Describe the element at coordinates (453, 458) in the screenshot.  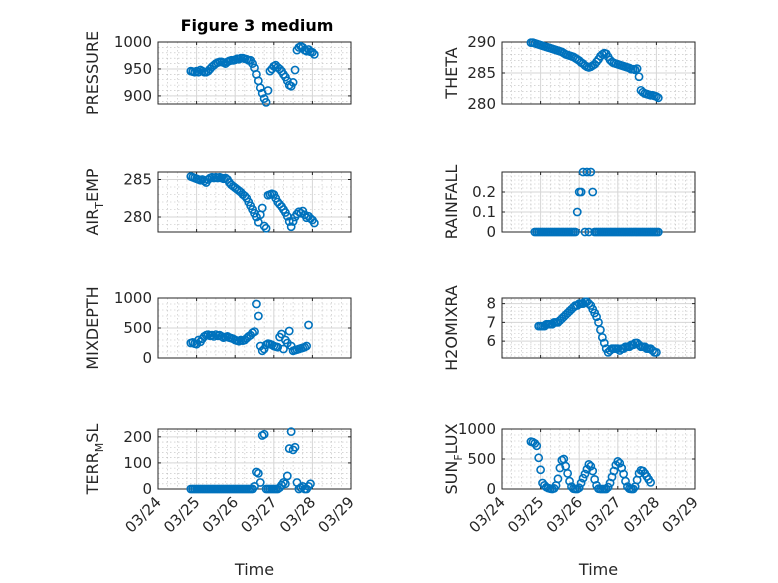
I see `y-axis-label: SUNFLUX` at that location.